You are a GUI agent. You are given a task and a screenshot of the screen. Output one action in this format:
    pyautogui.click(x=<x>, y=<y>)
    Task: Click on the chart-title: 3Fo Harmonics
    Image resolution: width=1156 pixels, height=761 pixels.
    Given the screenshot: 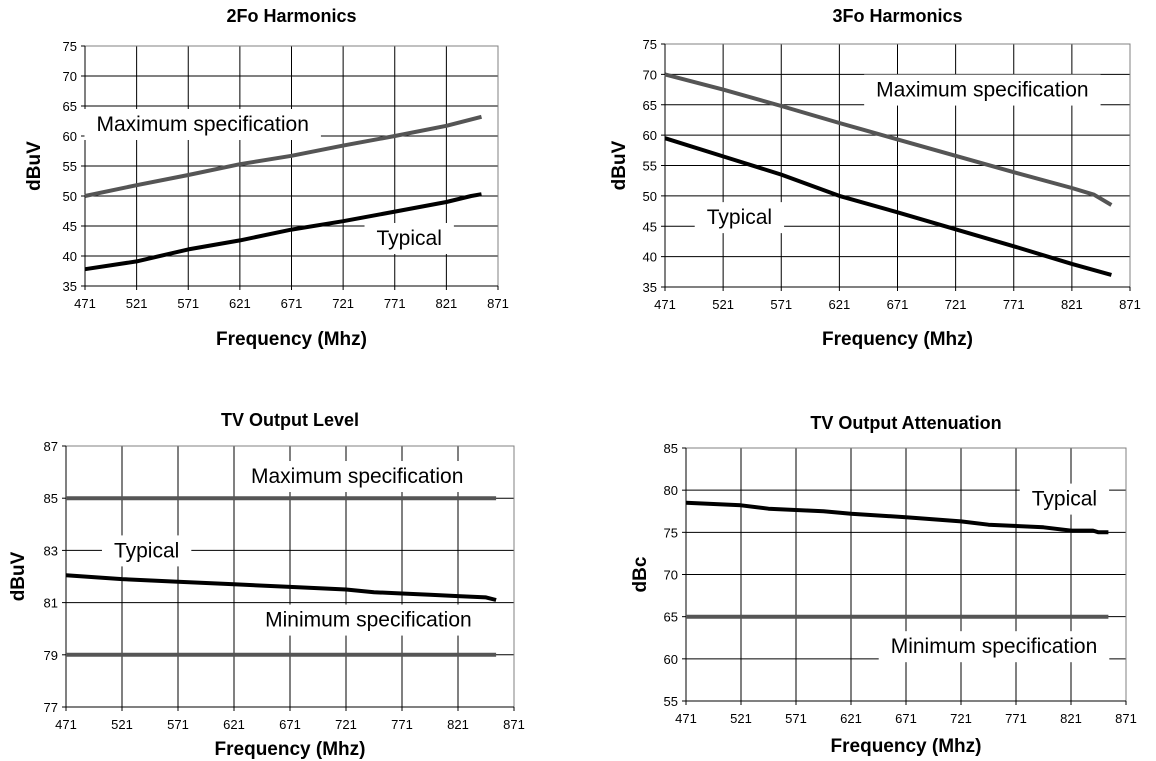 What is the action you would take?
    pyautogui.click(x=897, y=16)
    